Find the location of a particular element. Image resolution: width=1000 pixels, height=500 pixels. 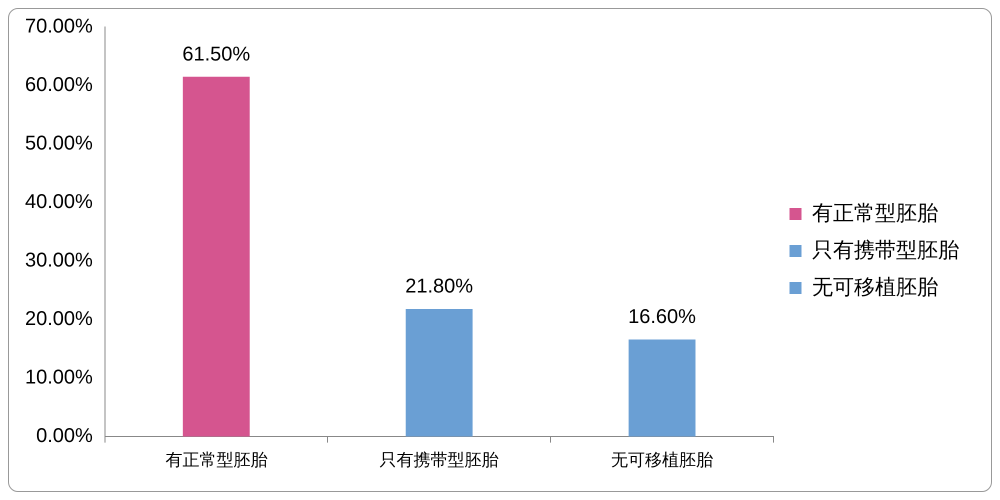

legend-label: 有正常型胚胎 is located at coordinates (875, 213).